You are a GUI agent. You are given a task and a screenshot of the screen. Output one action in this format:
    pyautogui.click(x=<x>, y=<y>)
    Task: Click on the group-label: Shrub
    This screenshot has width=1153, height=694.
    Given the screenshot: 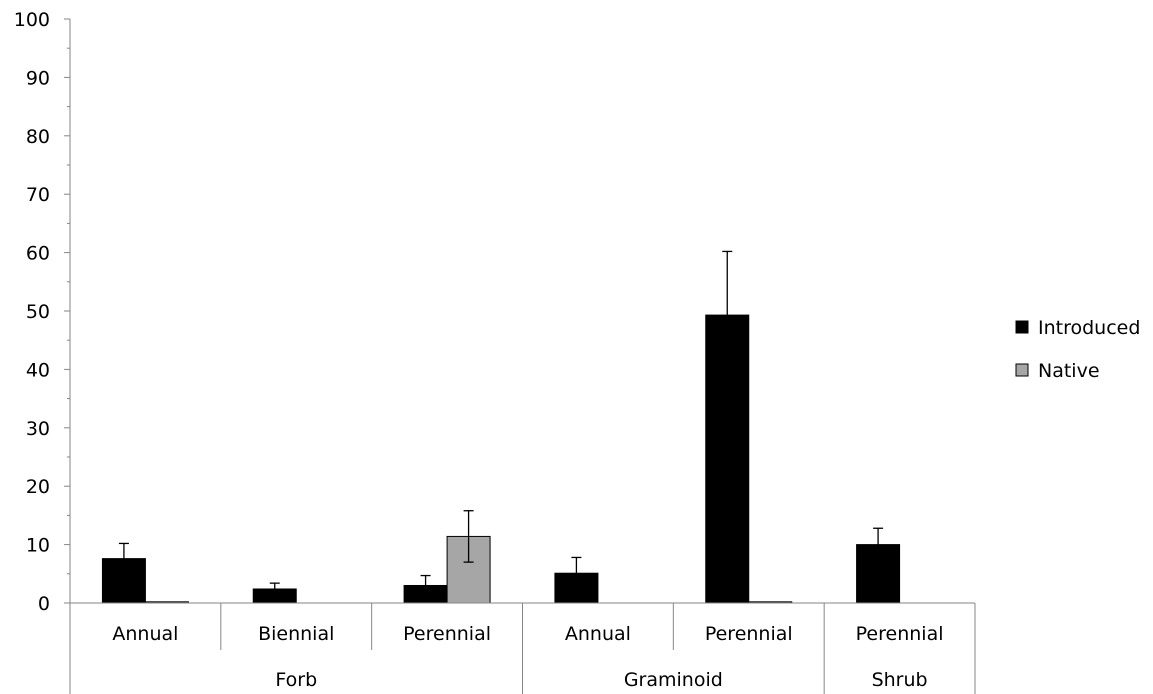 What is the action you would take?
    pyautogui.click(x=900, y=680)
    